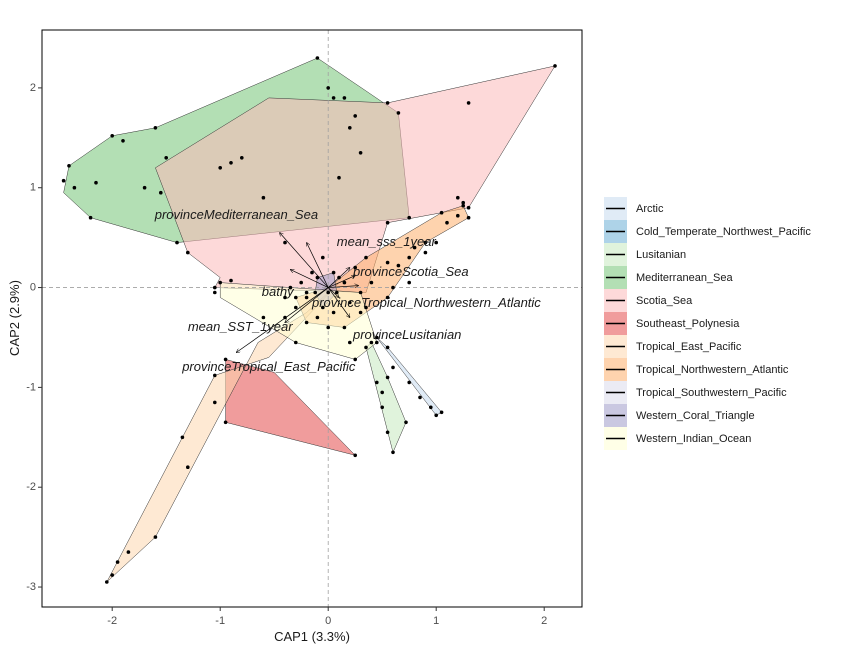  Describe the element at coordinates (333, 292) in the screenshot. I see `vector-arrow-provincetropical-northwestern-atlantic` at that location.